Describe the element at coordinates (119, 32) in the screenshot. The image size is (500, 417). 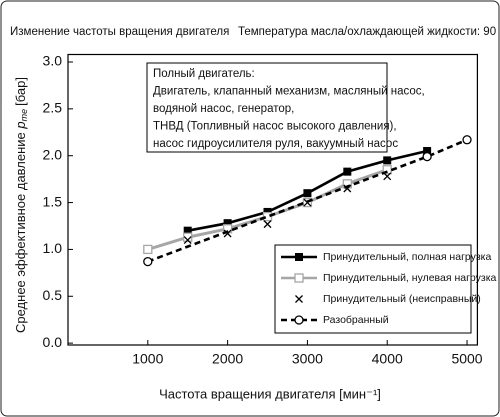
I see `chart-title: Изменение частоты вращения двигателя` at that location.